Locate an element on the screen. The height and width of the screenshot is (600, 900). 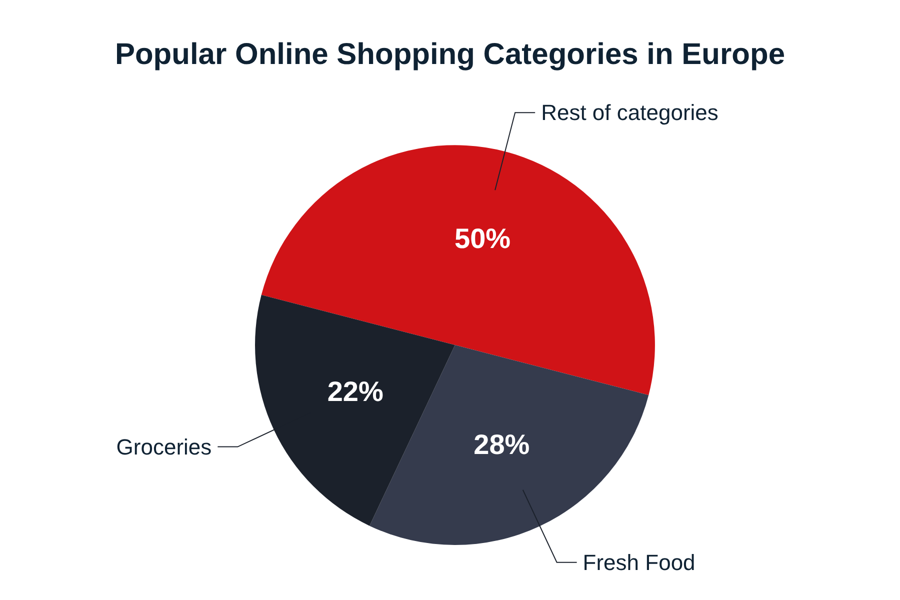
data-label: 22% is located at coordinates (355, 392).